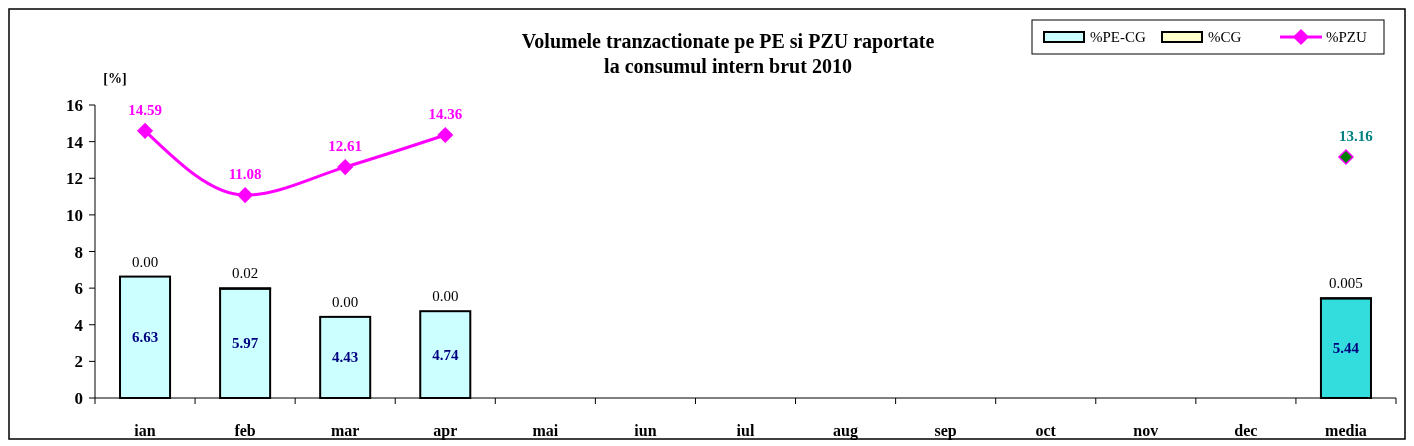 This screenshot has width=1414, height=446. Describe the element at coordinates (445, 114) in the screenshot. I see `data-label: 14.36` at that location.